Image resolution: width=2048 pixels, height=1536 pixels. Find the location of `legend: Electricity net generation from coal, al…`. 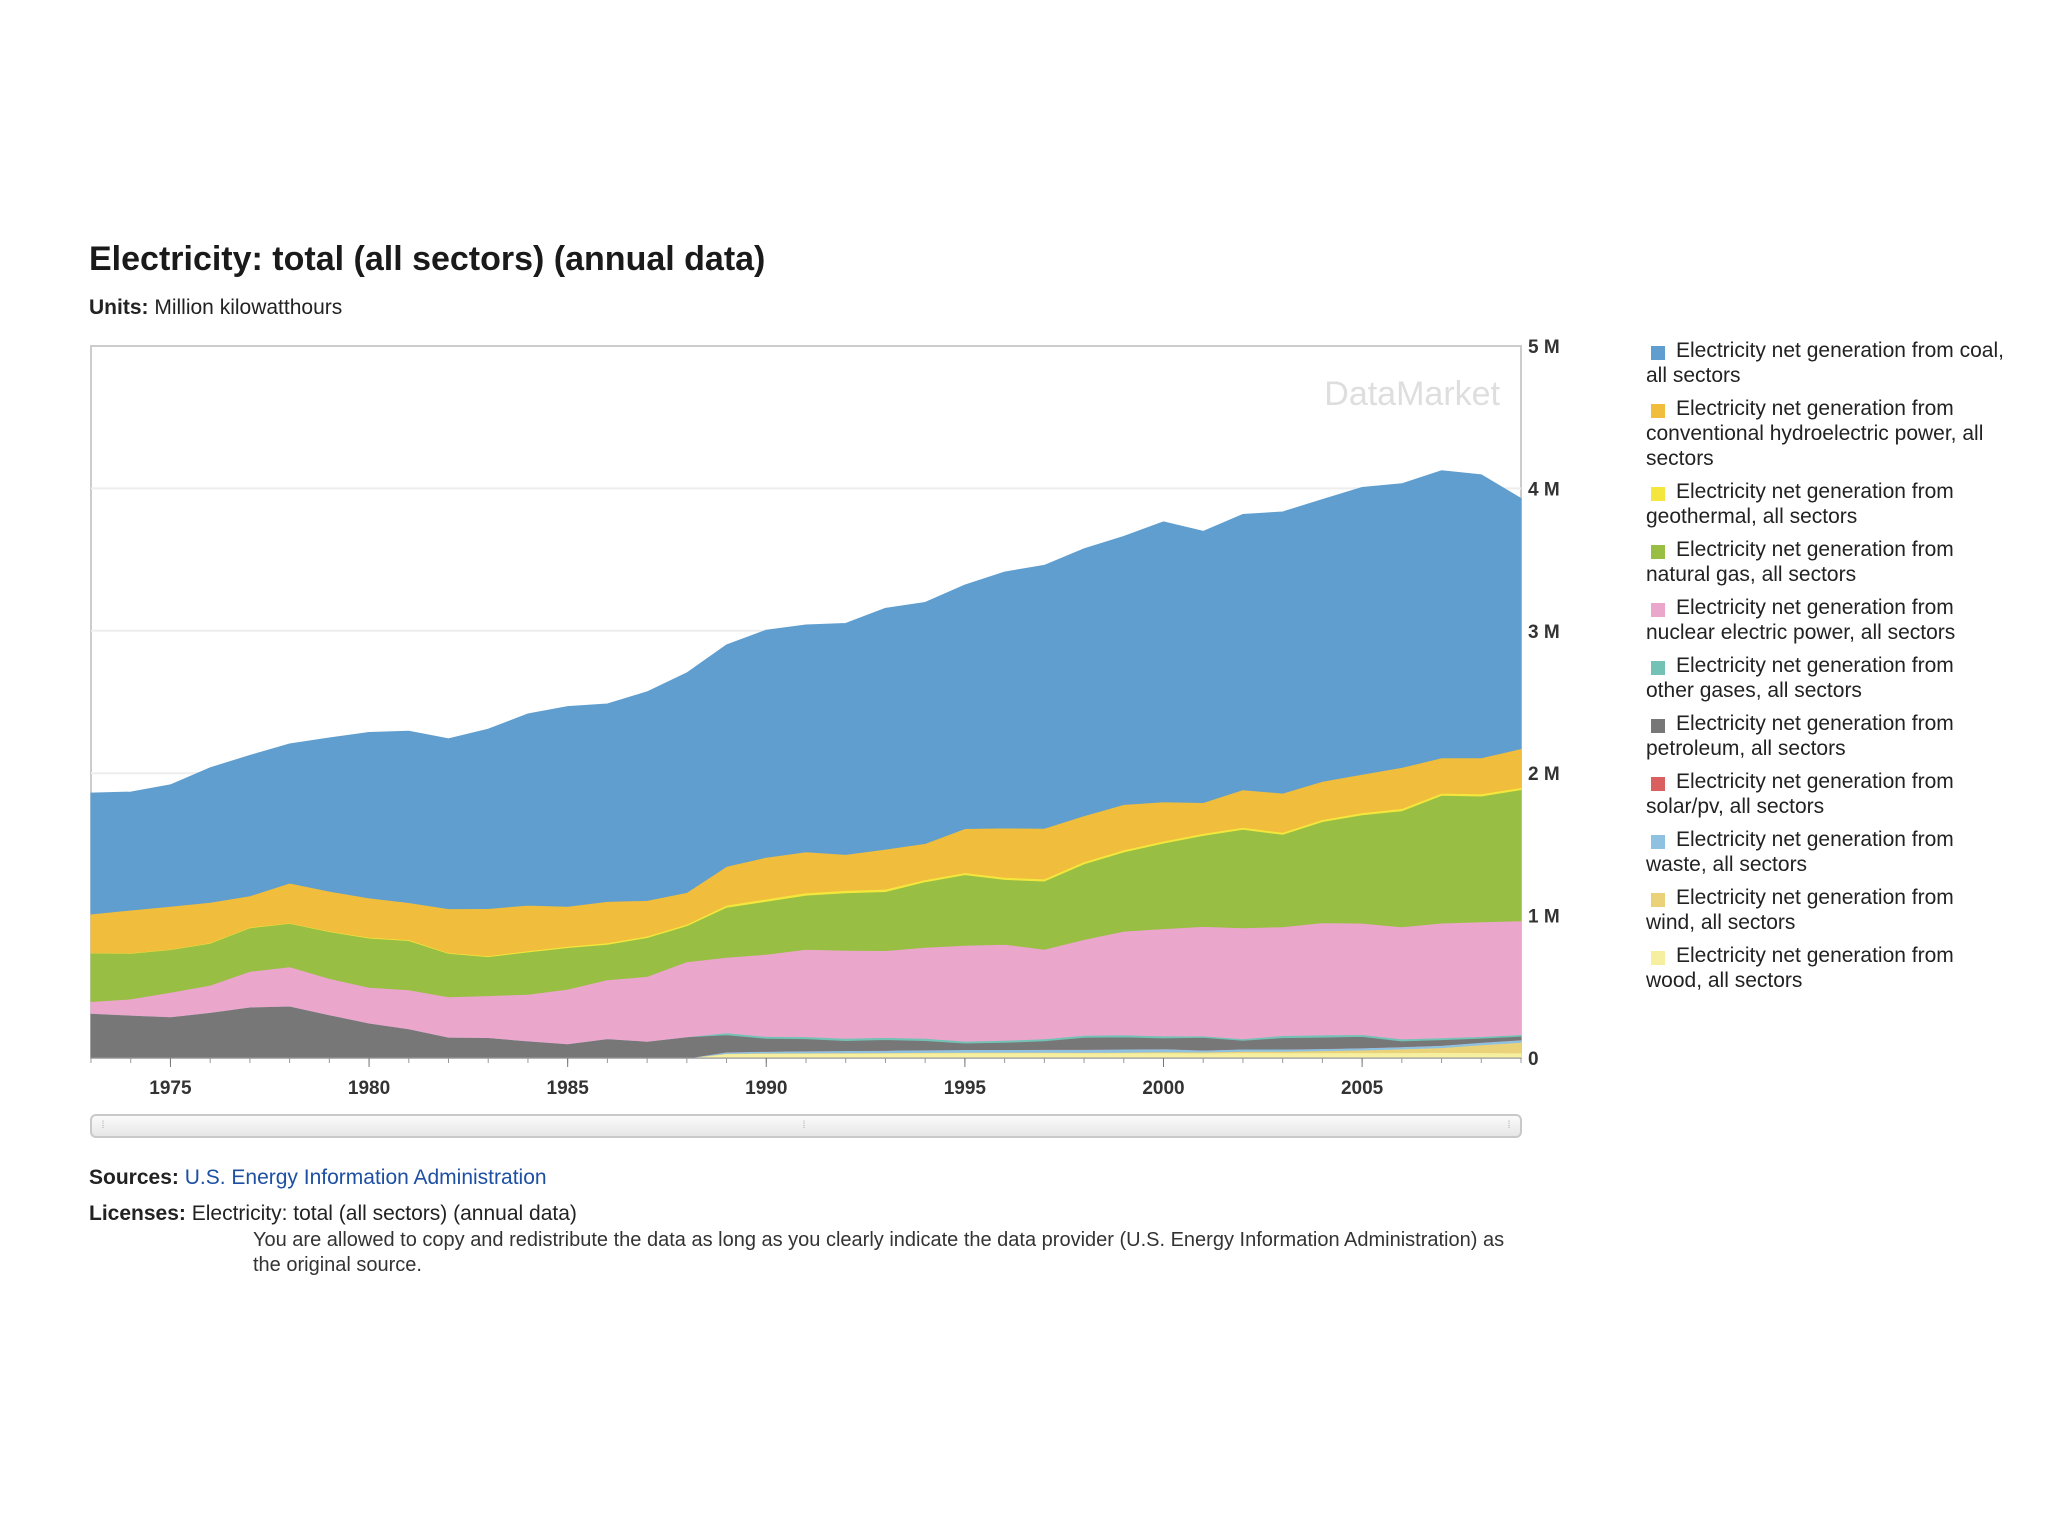

legend: Electricity net generation from coal, al… is located at coordinates (1826, 669).